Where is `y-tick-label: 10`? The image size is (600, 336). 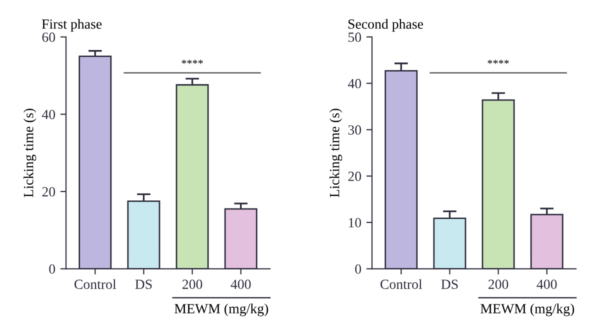
y-tick-label: 10 is located at coordinates (355, 223).